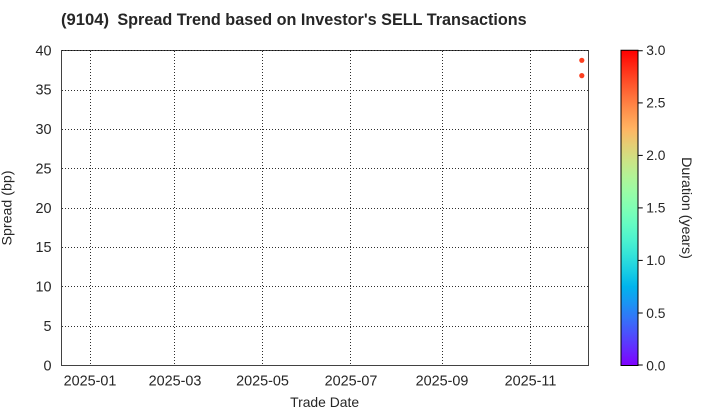 This screenshot has width=720, height=420. What do you see at coordinates (656, 365) in the screenshot?
I see `svg-text: 0.0` at bounding box center [656, 365].